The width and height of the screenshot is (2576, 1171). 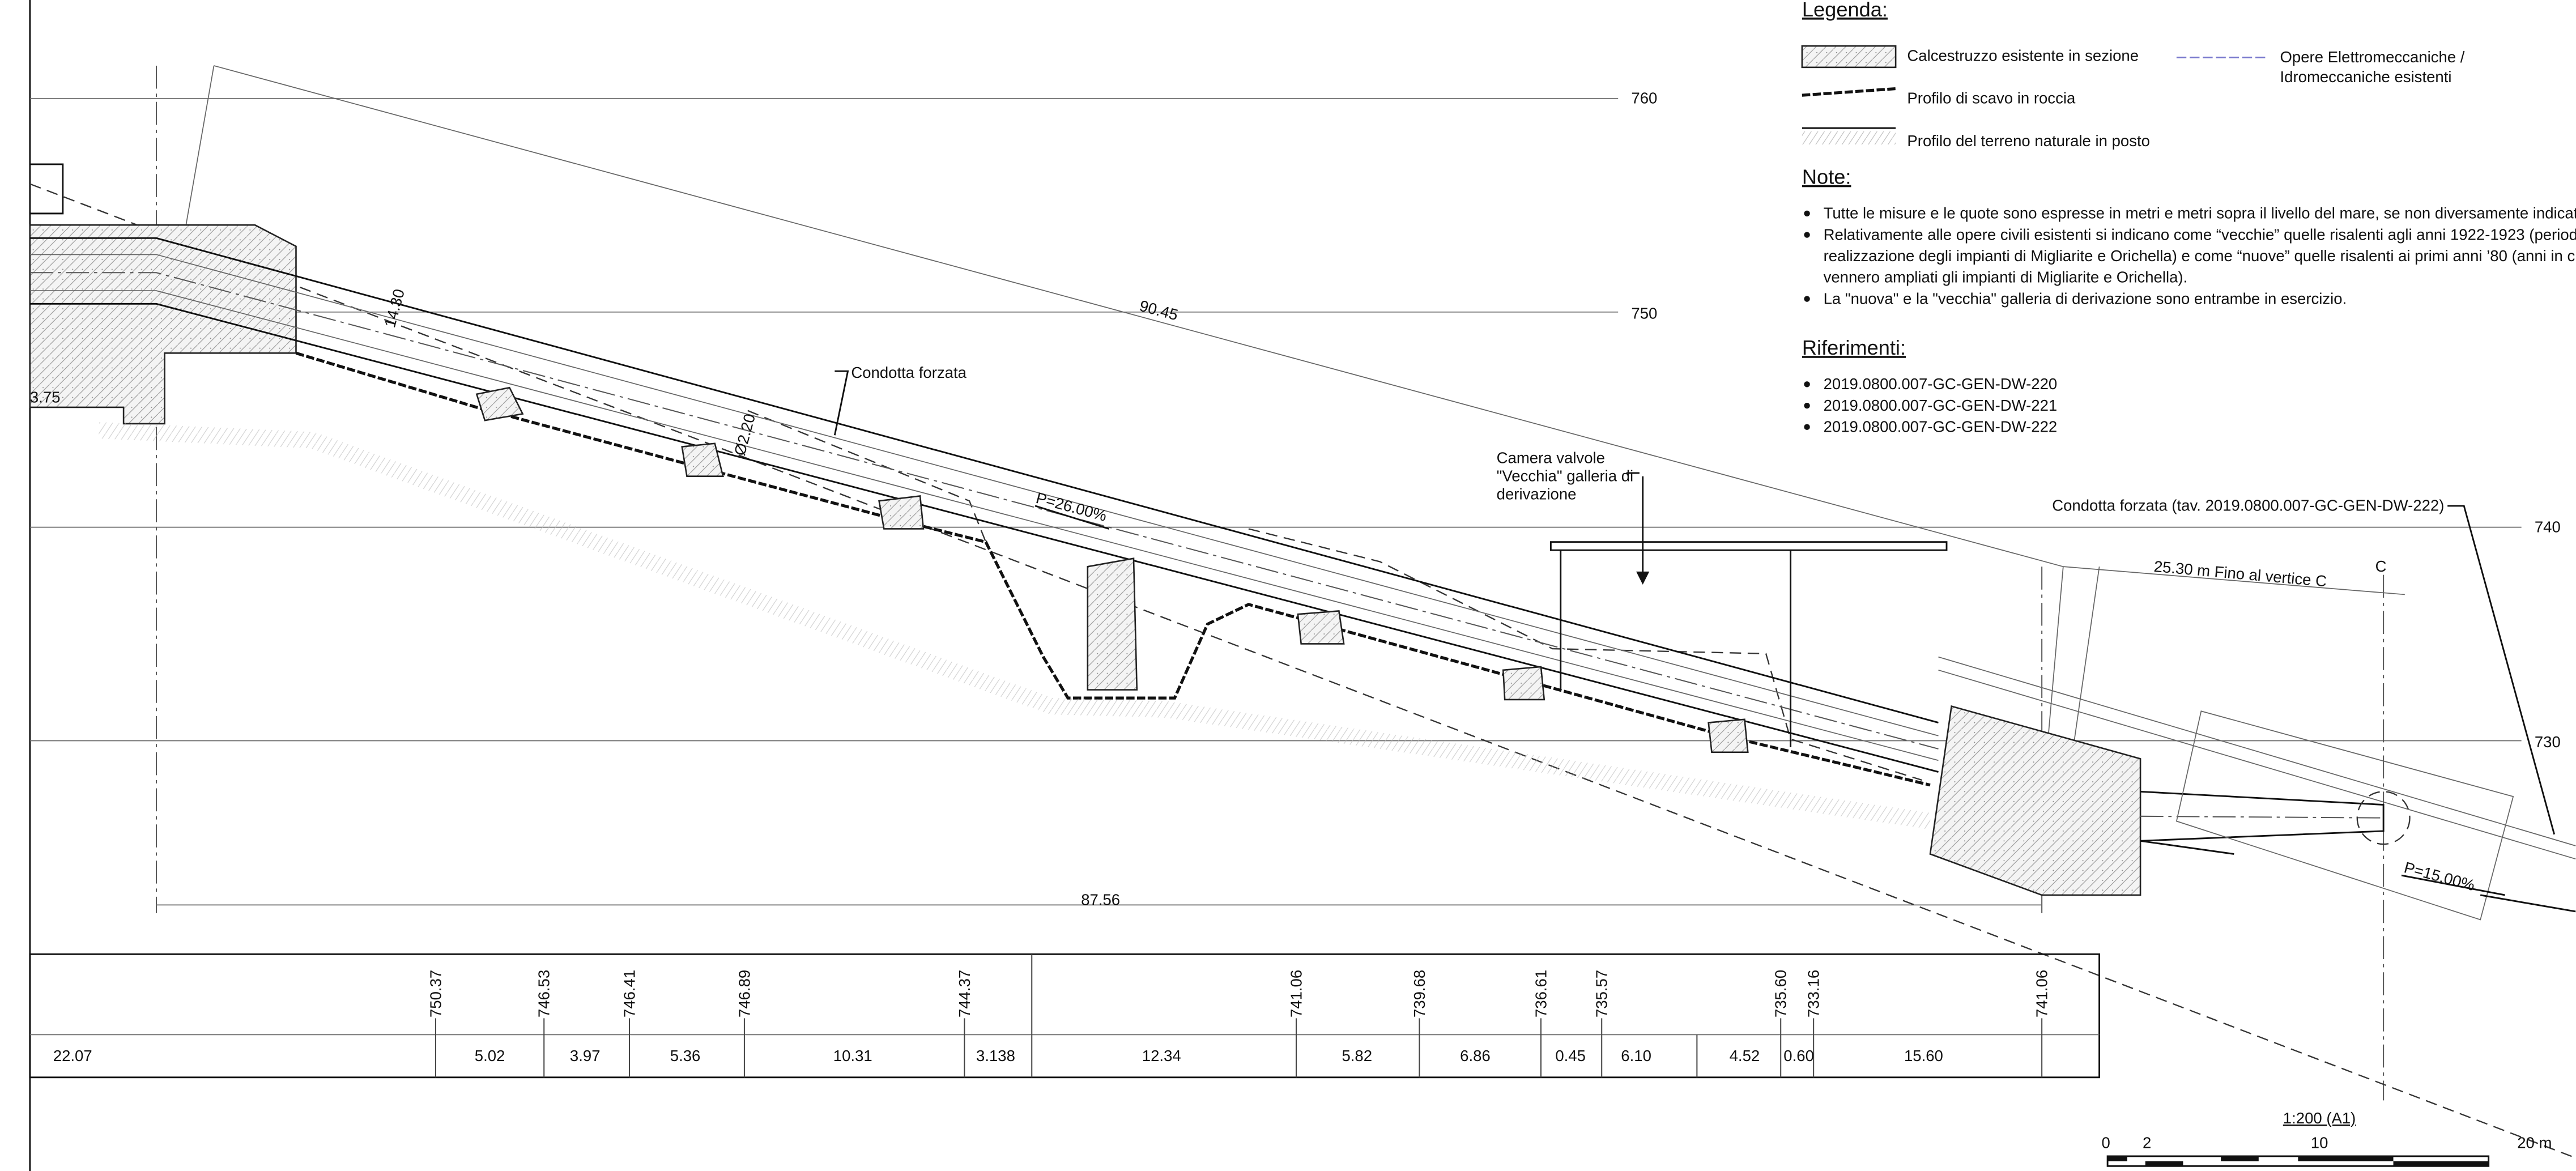 I want to click on distance-cell: 3.97, so click(x=585, y=1055).